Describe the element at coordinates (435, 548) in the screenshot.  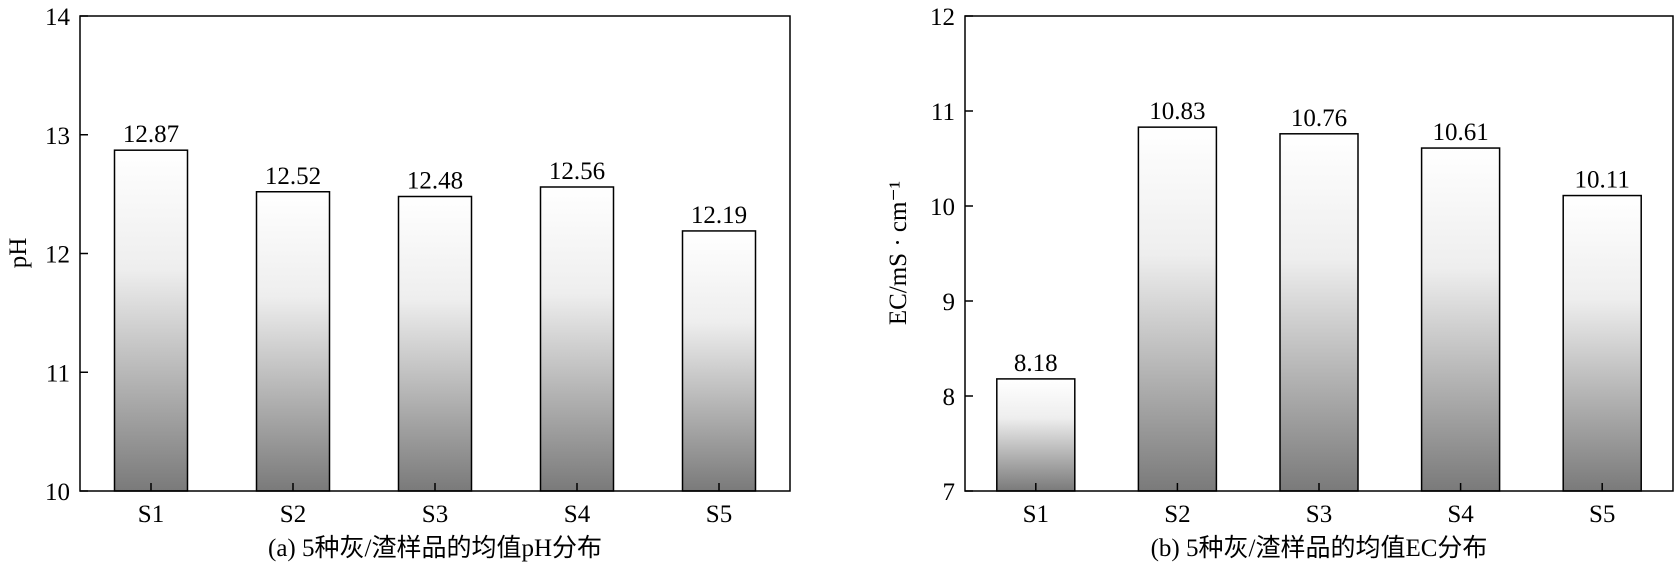
I see `chart-a-caption: (a) 5种灰/渣样品的均值pH分布` at that location.